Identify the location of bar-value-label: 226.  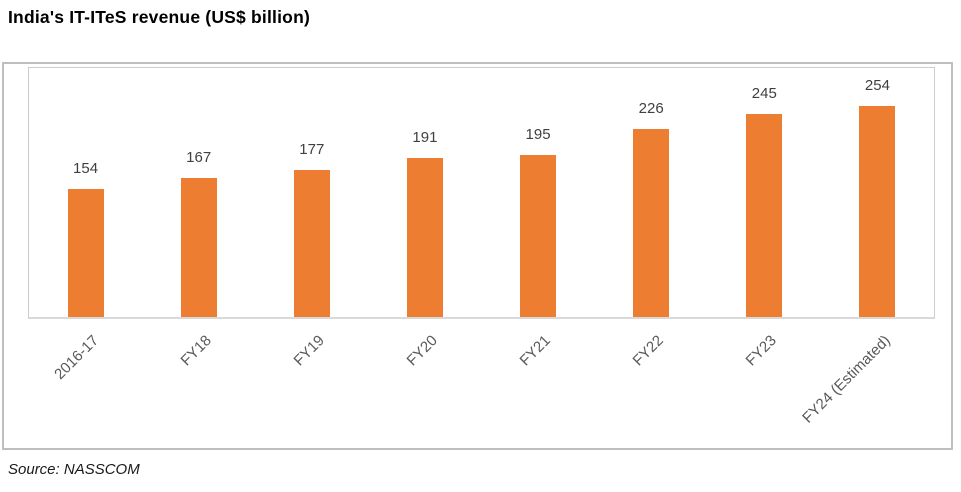
(651, 108).